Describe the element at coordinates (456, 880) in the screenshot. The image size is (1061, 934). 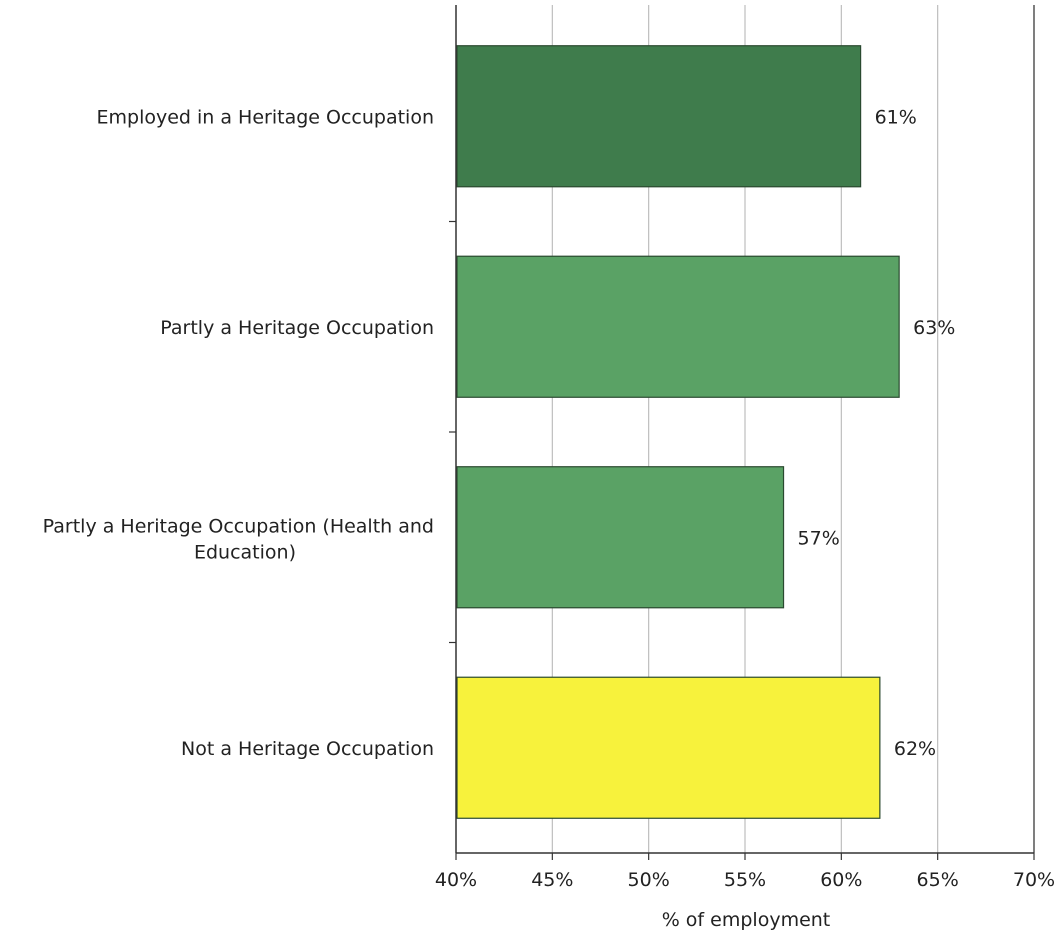
I see `x-tick-label: 40%` at that location.